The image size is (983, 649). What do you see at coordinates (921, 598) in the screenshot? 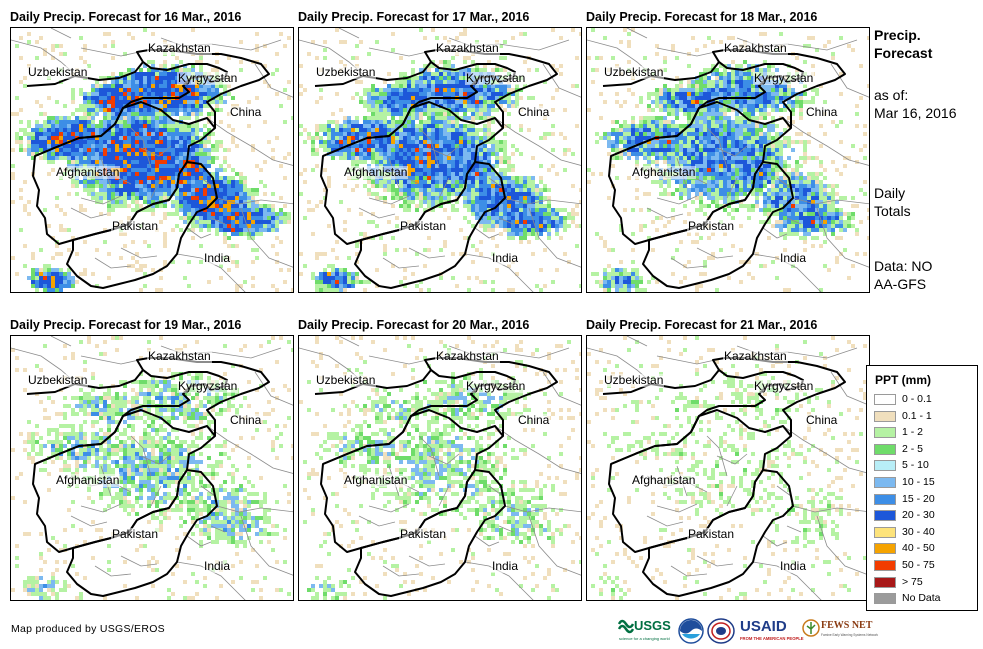
I see `legend-label: No Data` at bounding box center [921, 598].